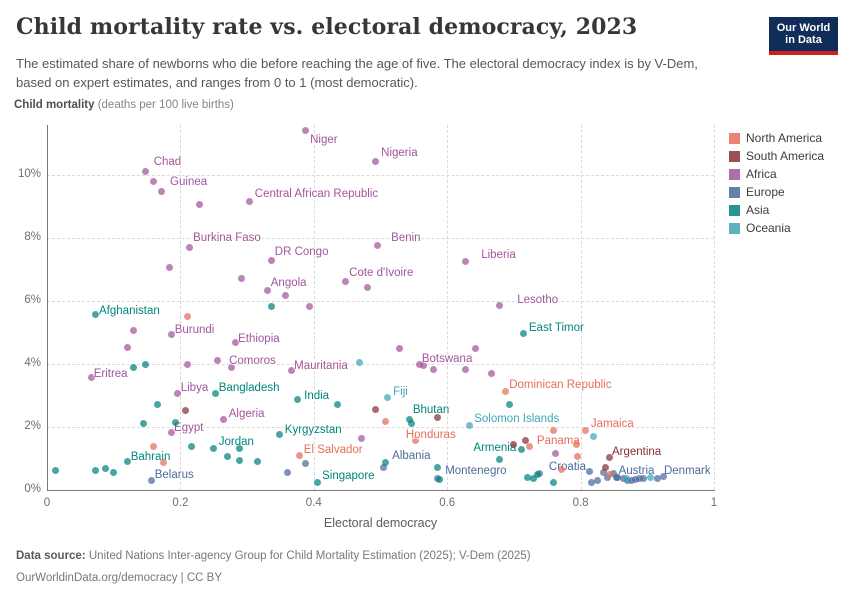  I want to click on data-point-denmark, so click(658, 478).